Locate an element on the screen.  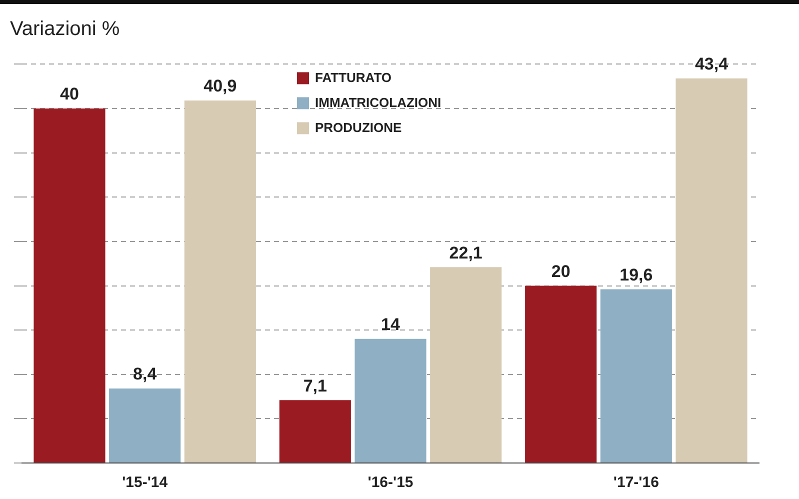
data-label: 43,4 is located at coordinates (711, 64).